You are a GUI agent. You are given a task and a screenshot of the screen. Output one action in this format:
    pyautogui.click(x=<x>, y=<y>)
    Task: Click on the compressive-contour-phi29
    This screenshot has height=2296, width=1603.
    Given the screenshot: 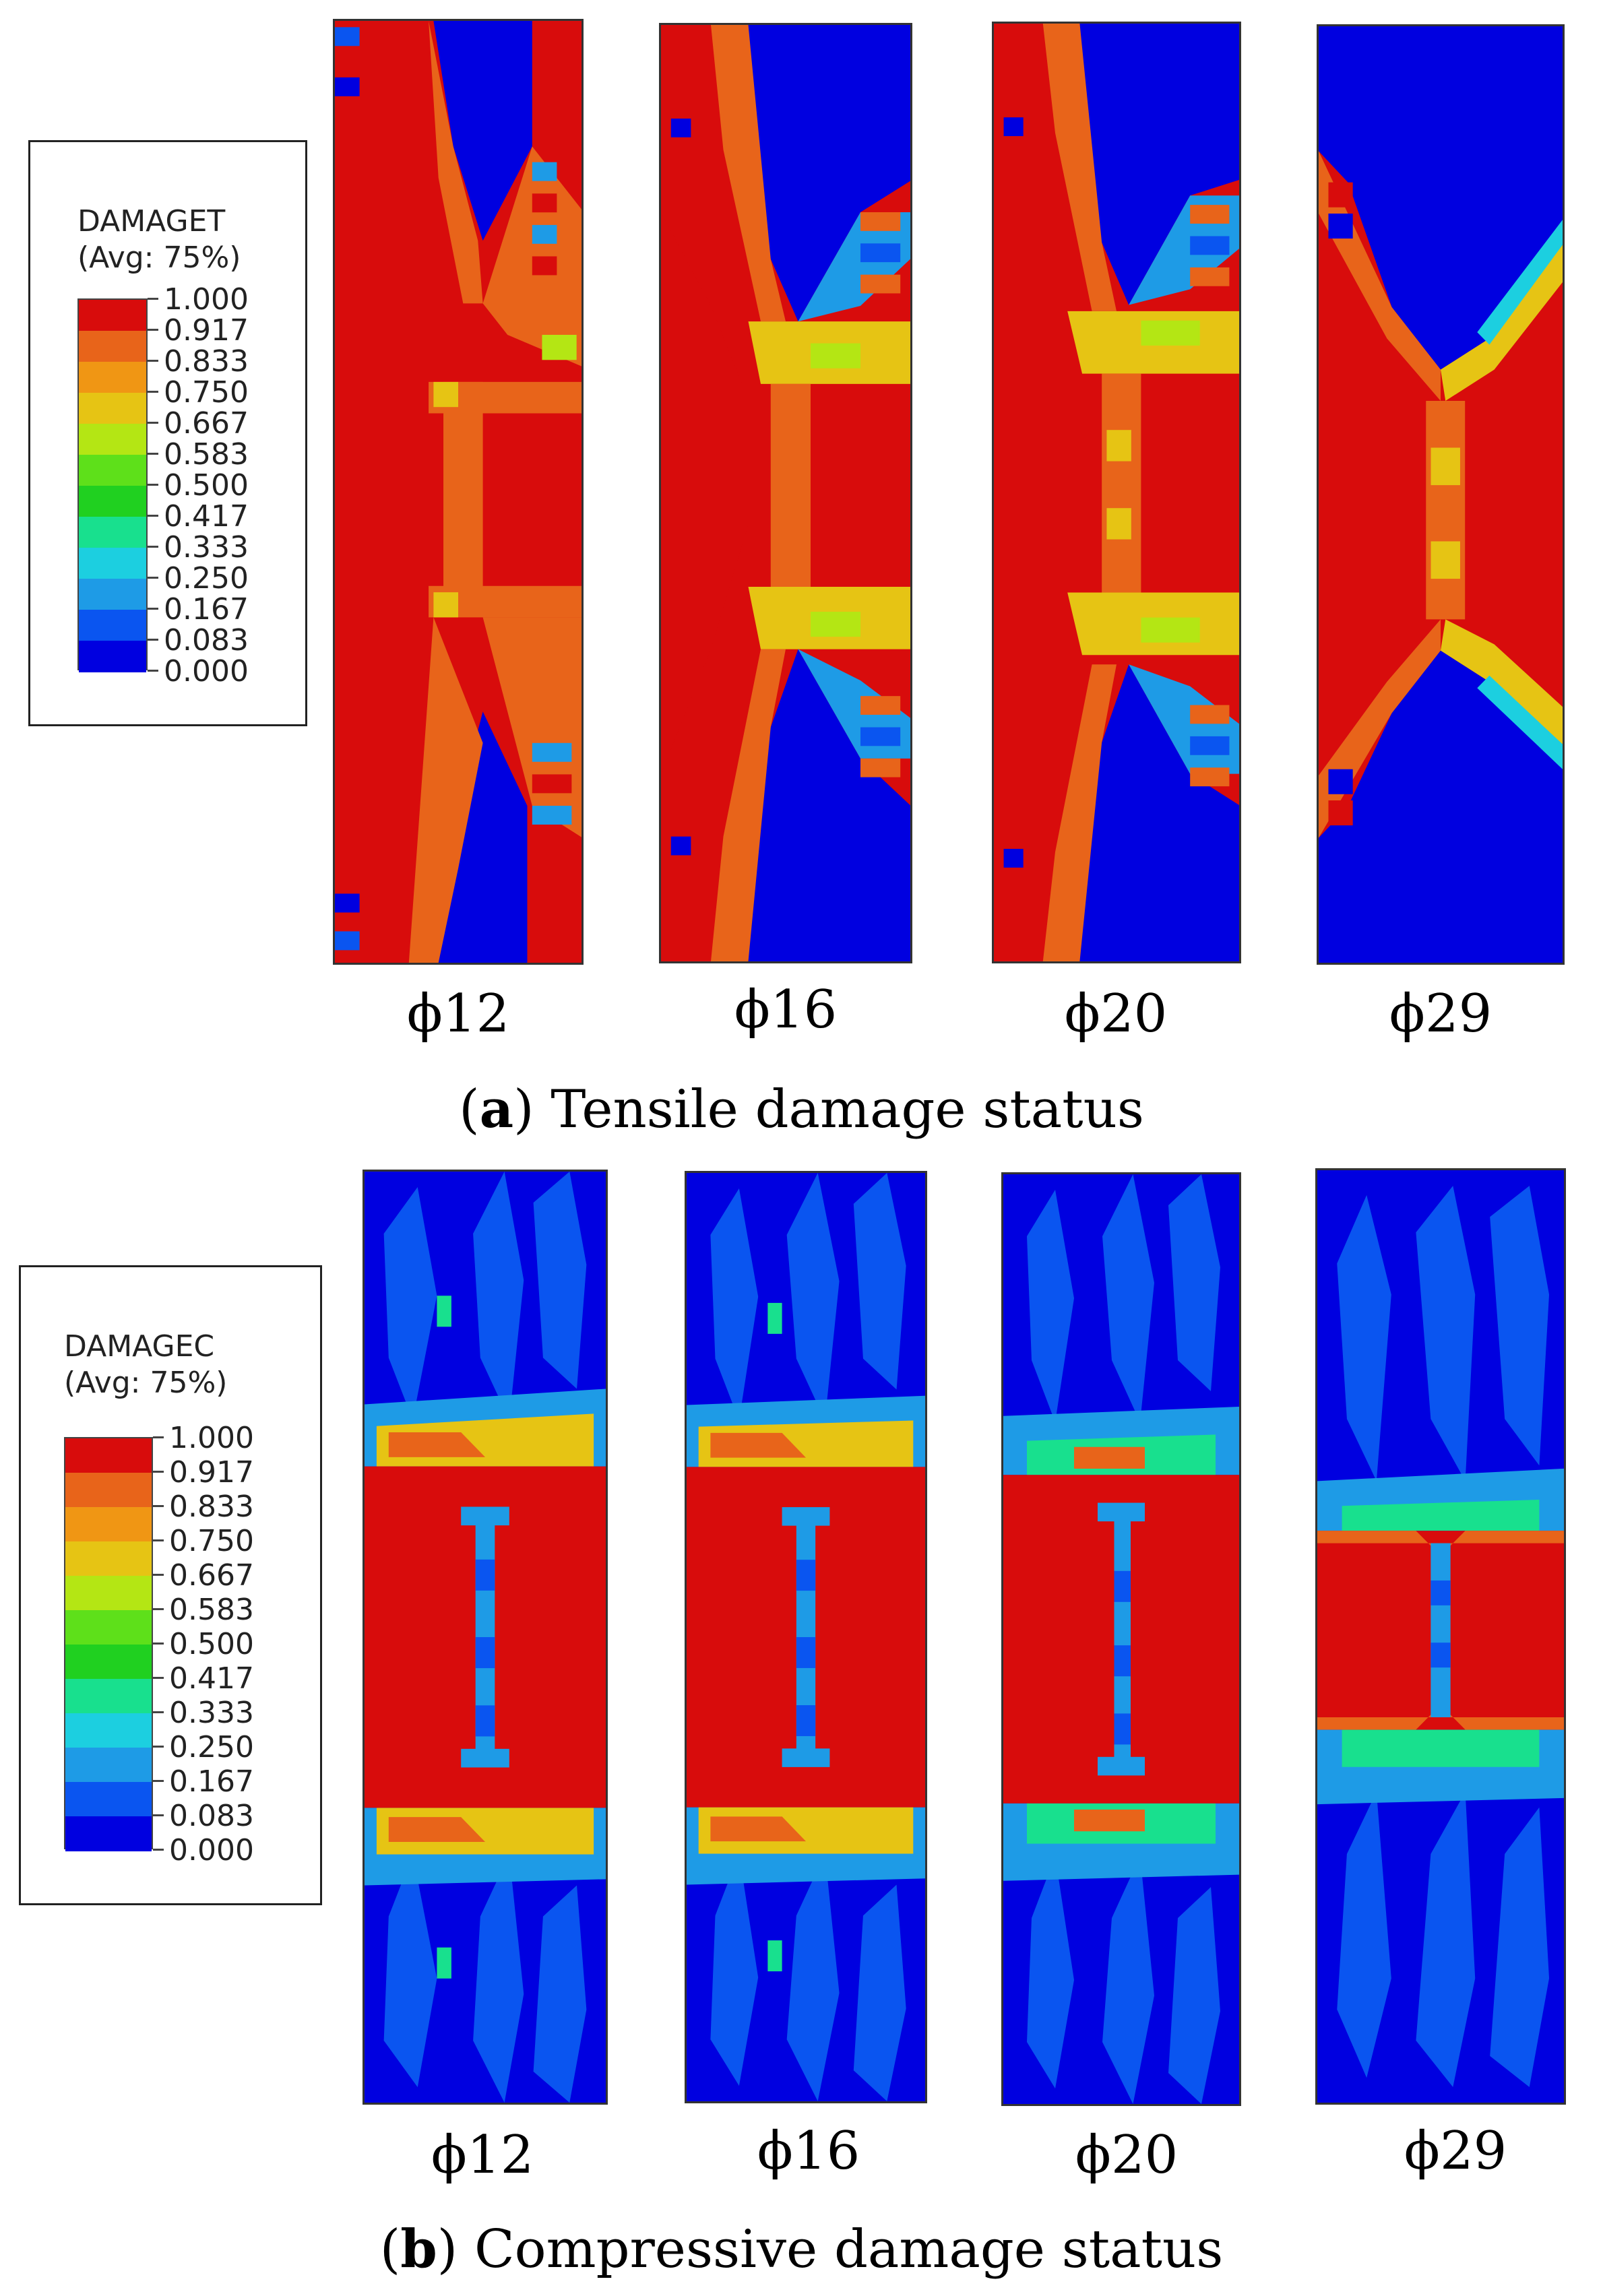 What is the action you would take?
    pyautogui.click(x=1440, y=1636)
    